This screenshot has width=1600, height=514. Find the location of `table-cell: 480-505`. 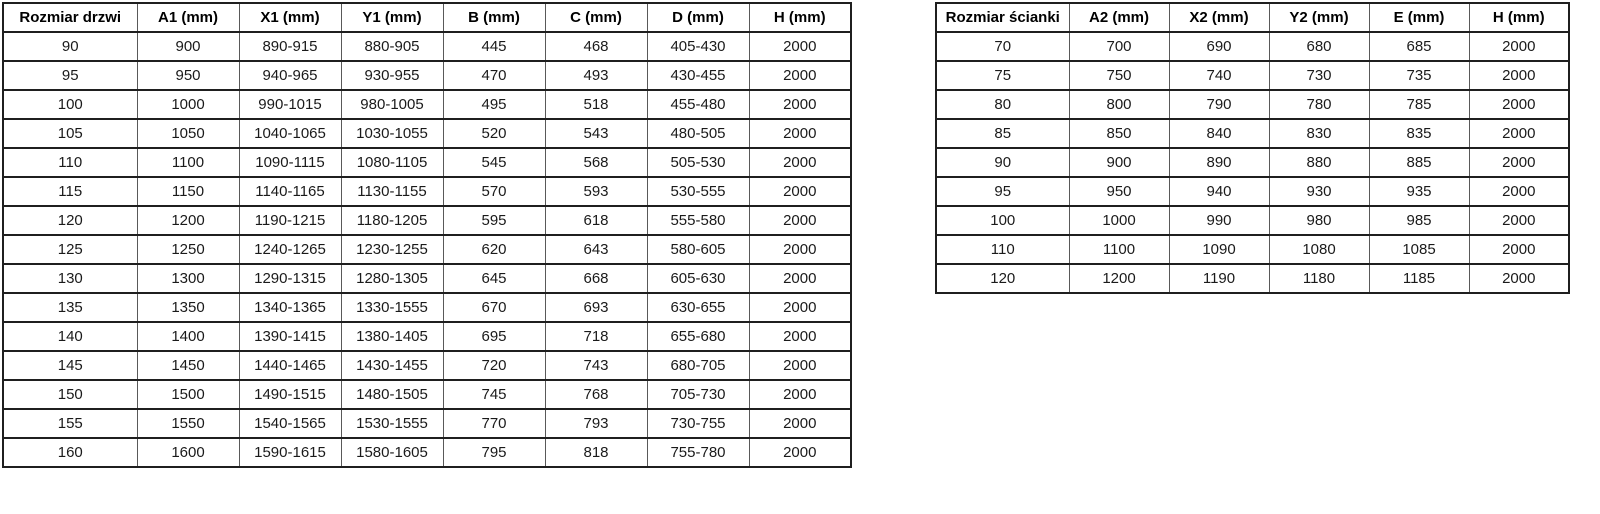

table-cell: 480-505 is located at coordinates (698, 133).